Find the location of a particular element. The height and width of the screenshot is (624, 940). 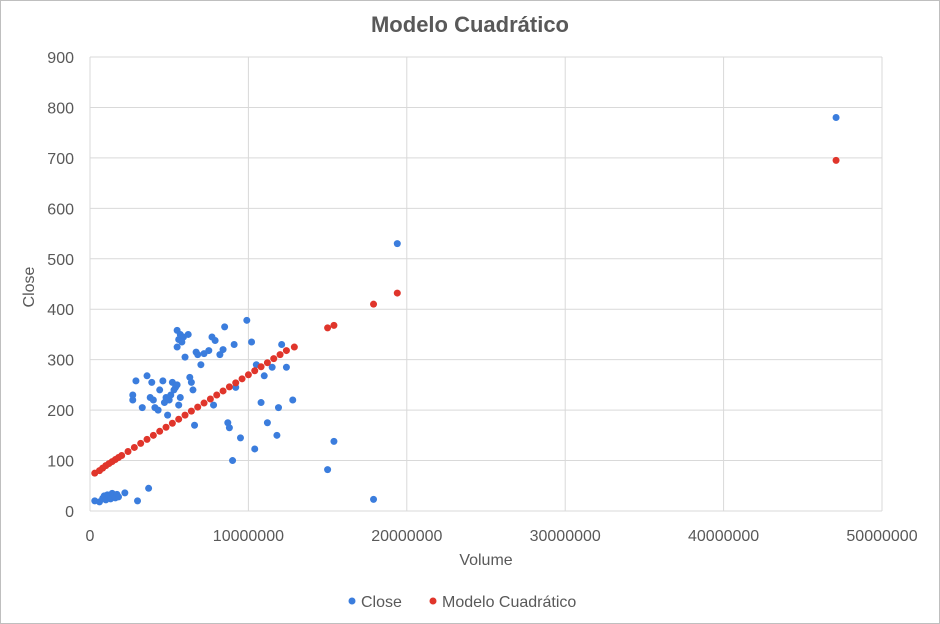

y-tick-label: 900 is located at coordinates (60, 58).